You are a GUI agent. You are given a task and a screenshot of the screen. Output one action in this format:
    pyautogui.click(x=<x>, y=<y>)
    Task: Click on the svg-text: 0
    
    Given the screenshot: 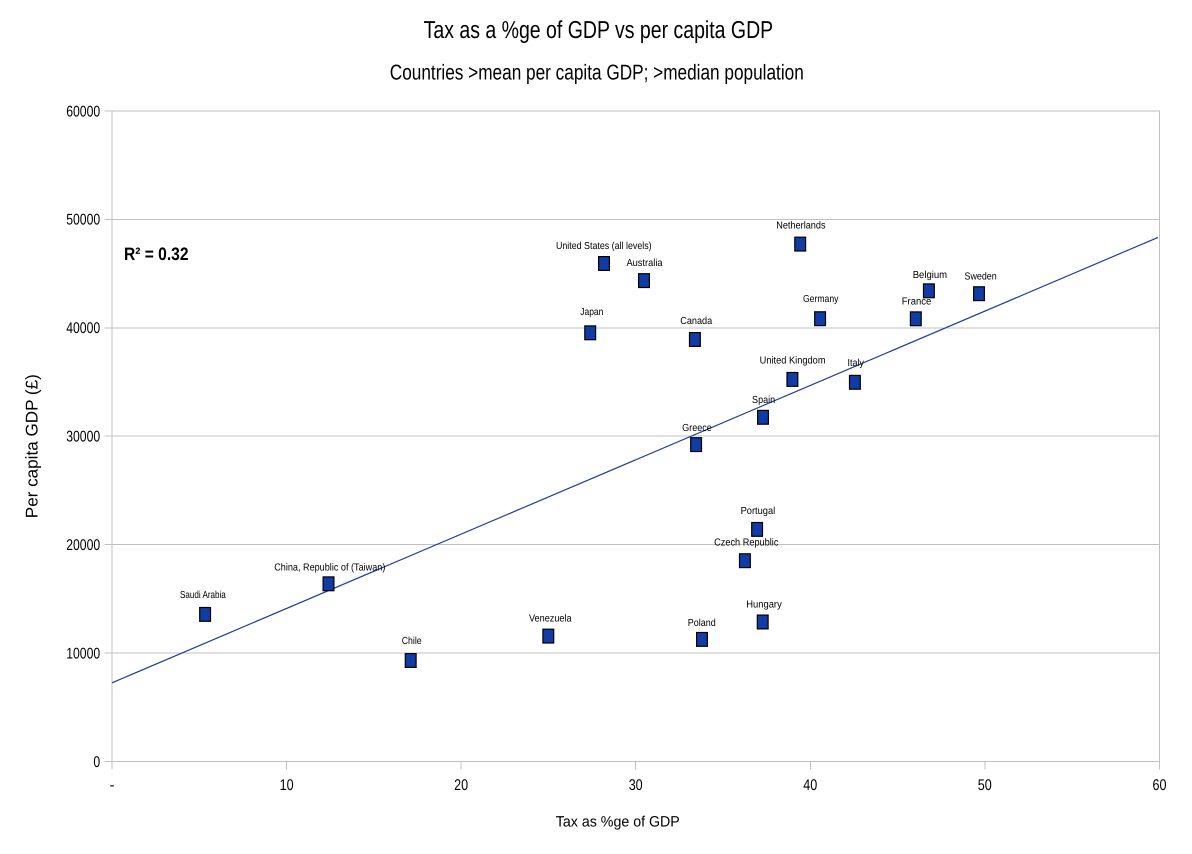 What is the action you would take?
    pyautogui.click(x=96, y=762)
    